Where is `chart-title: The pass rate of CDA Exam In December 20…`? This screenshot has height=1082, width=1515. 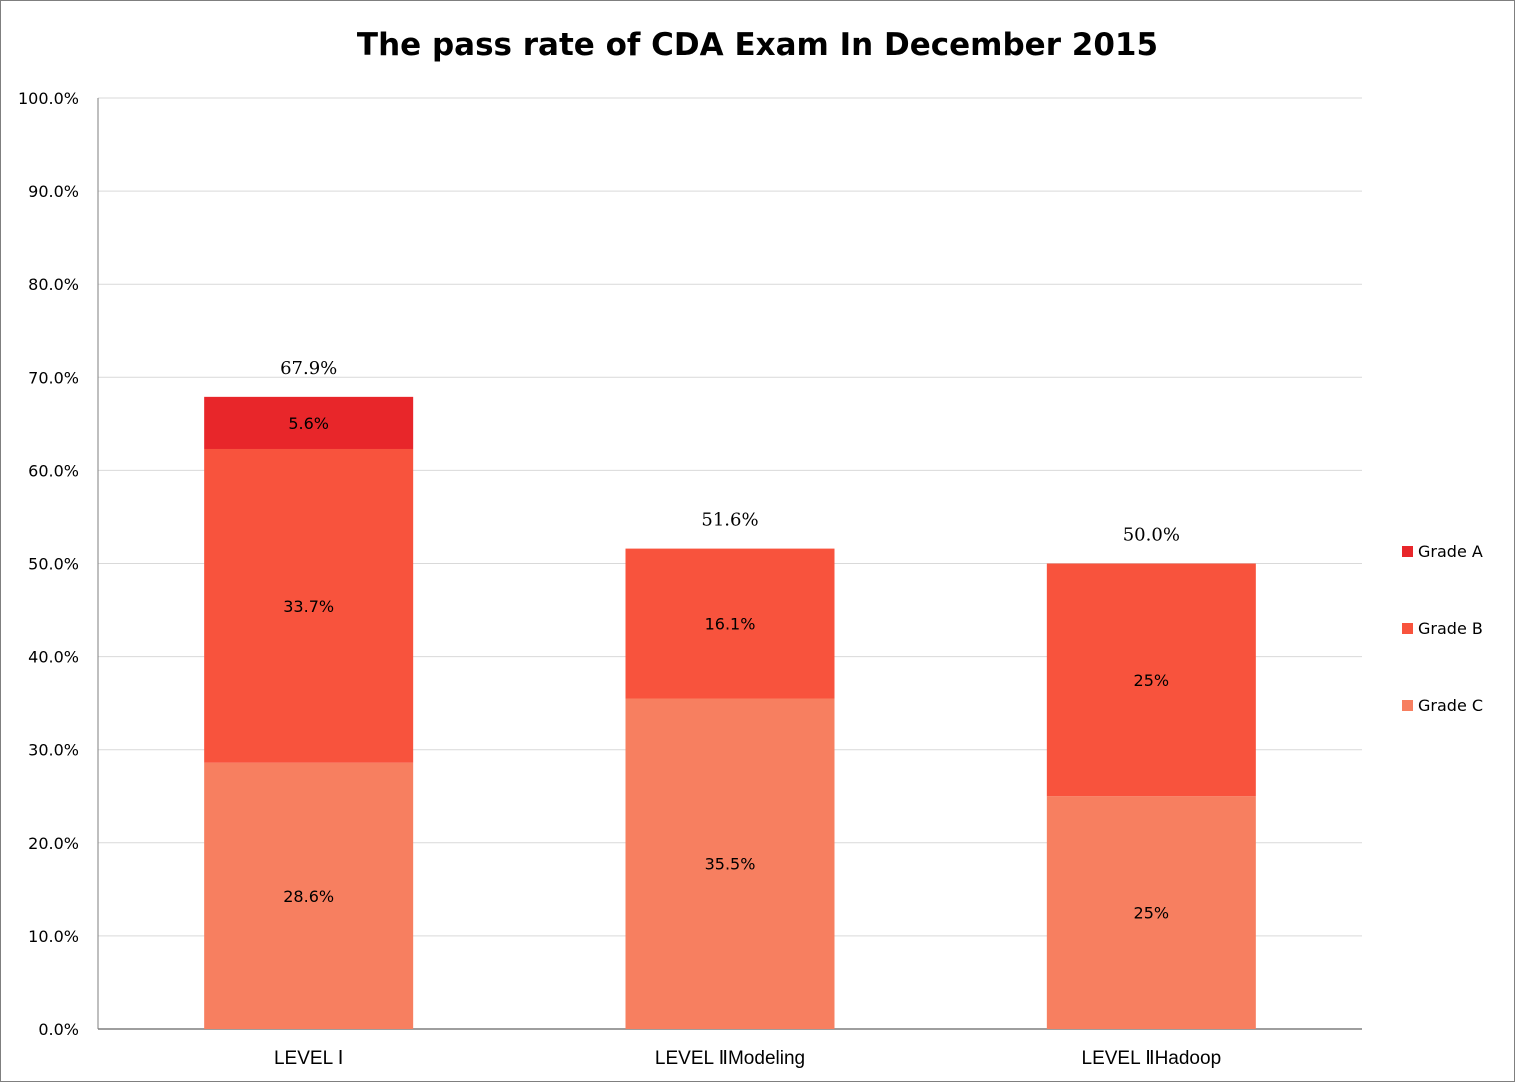
chart-title: The pass rate of CDA Exam In December 20… is located at coordinates (757, 45).